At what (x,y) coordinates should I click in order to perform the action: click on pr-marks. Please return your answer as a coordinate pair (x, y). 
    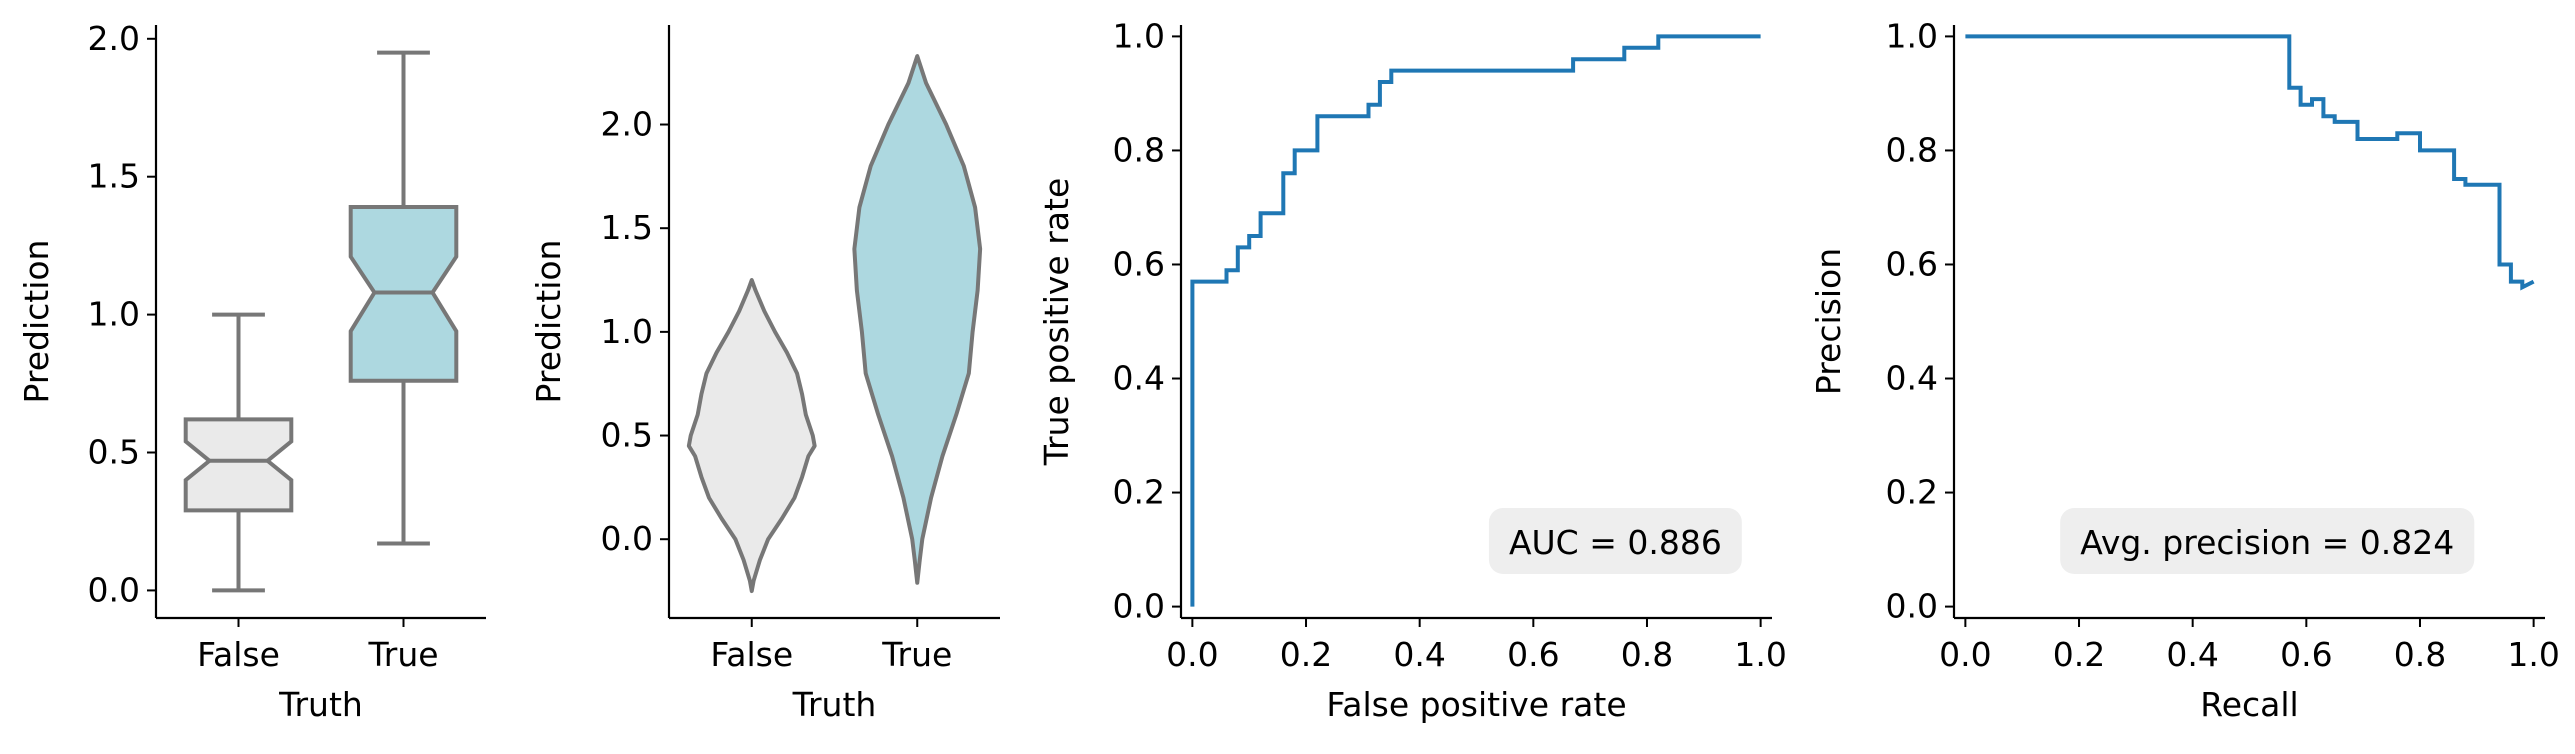
    Looking at the image, I should click on (2250, 162).